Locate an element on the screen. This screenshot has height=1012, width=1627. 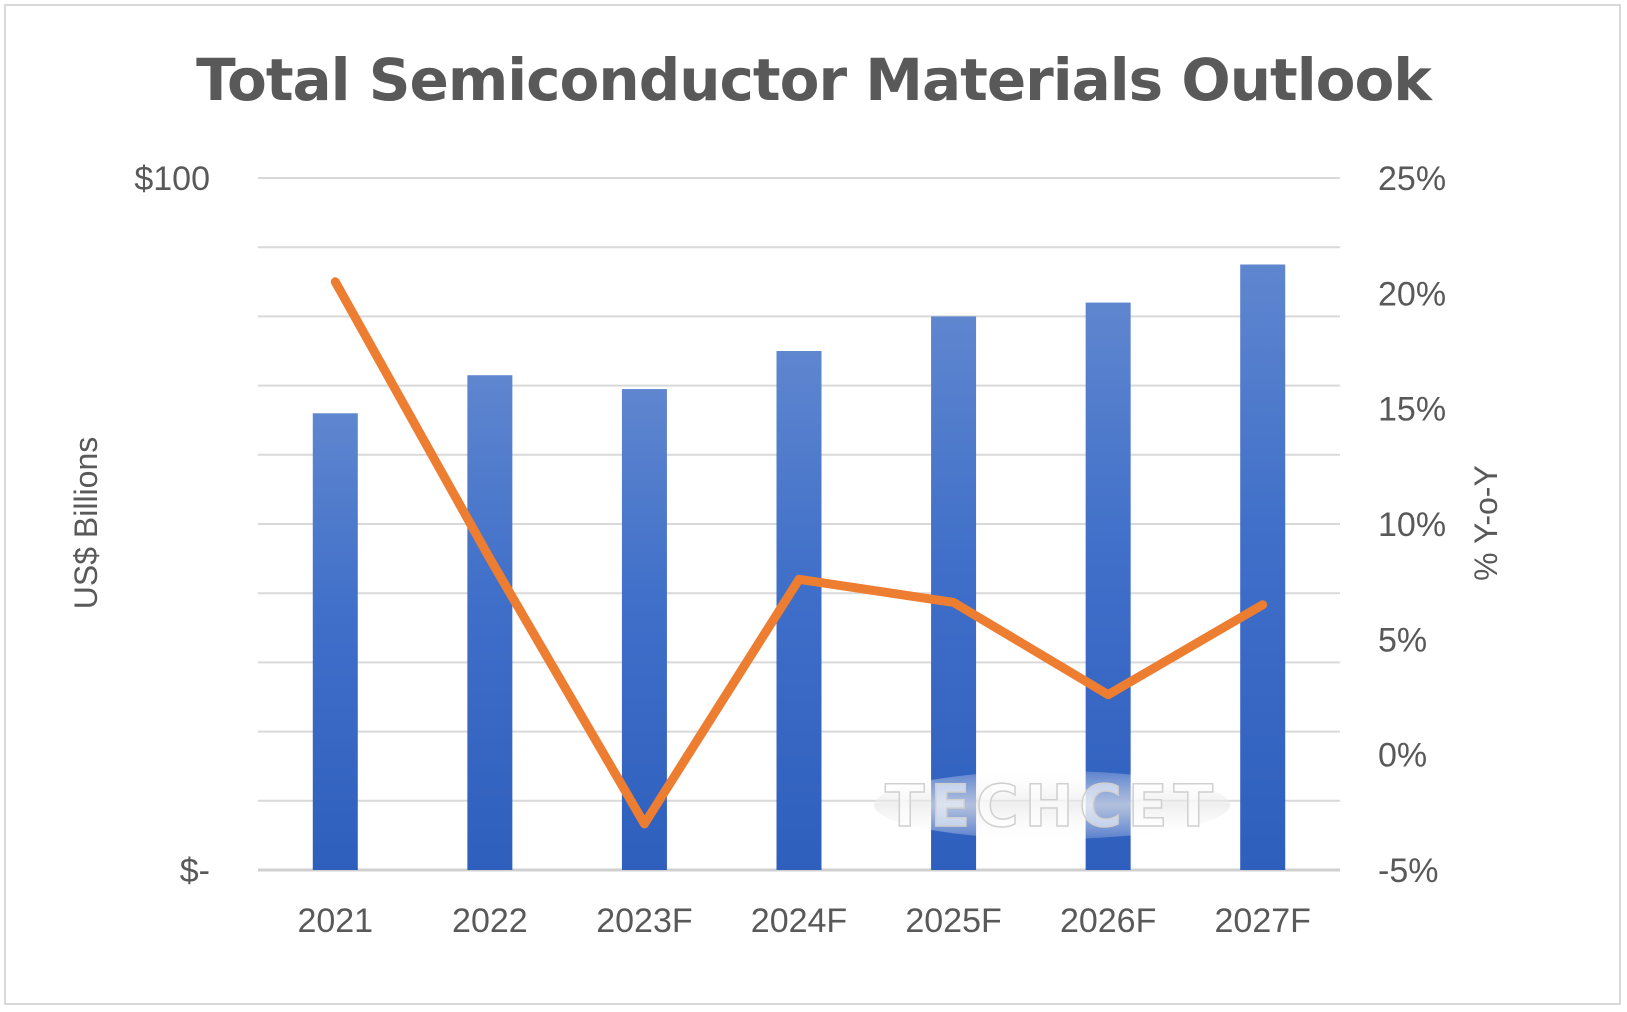
right-tick-label: -5% is located at coordinates (1408, 871).